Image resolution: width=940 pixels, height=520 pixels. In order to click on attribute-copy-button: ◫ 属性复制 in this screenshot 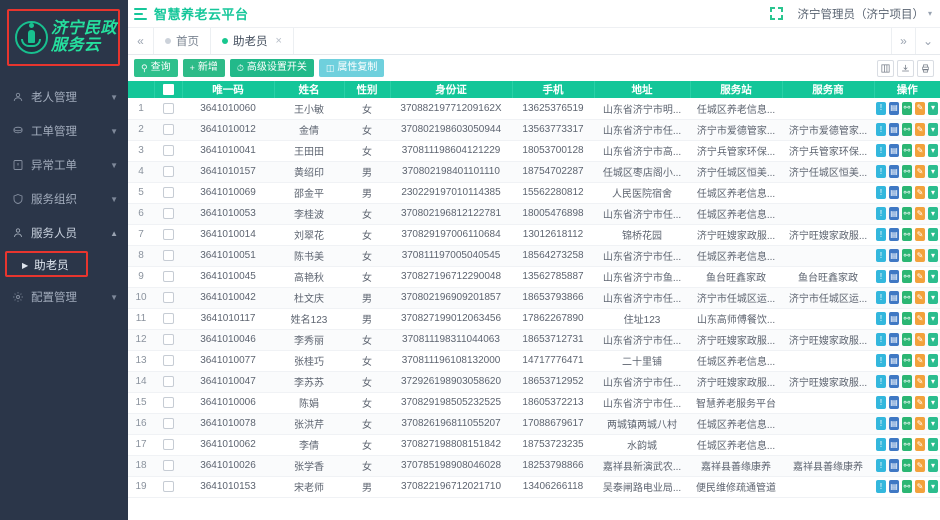, I will do `click(351, 68)`.